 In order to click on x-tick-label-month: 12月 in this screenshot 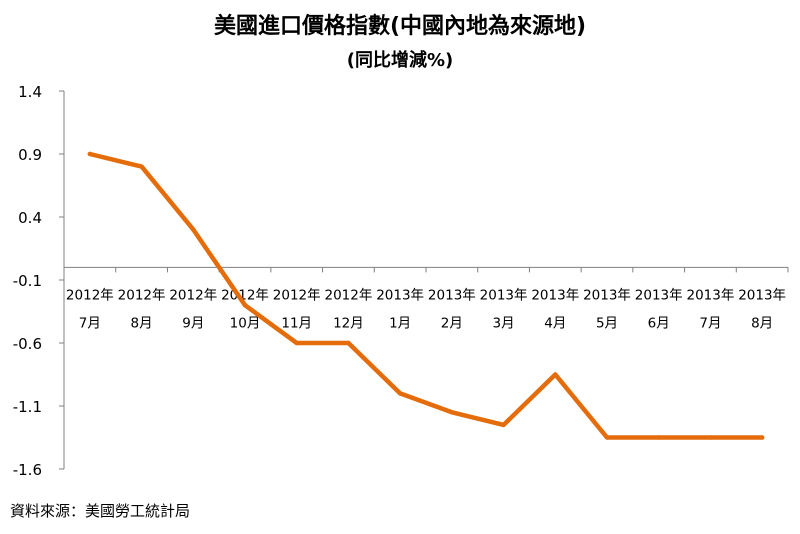, I will do `click(348, 323)`.